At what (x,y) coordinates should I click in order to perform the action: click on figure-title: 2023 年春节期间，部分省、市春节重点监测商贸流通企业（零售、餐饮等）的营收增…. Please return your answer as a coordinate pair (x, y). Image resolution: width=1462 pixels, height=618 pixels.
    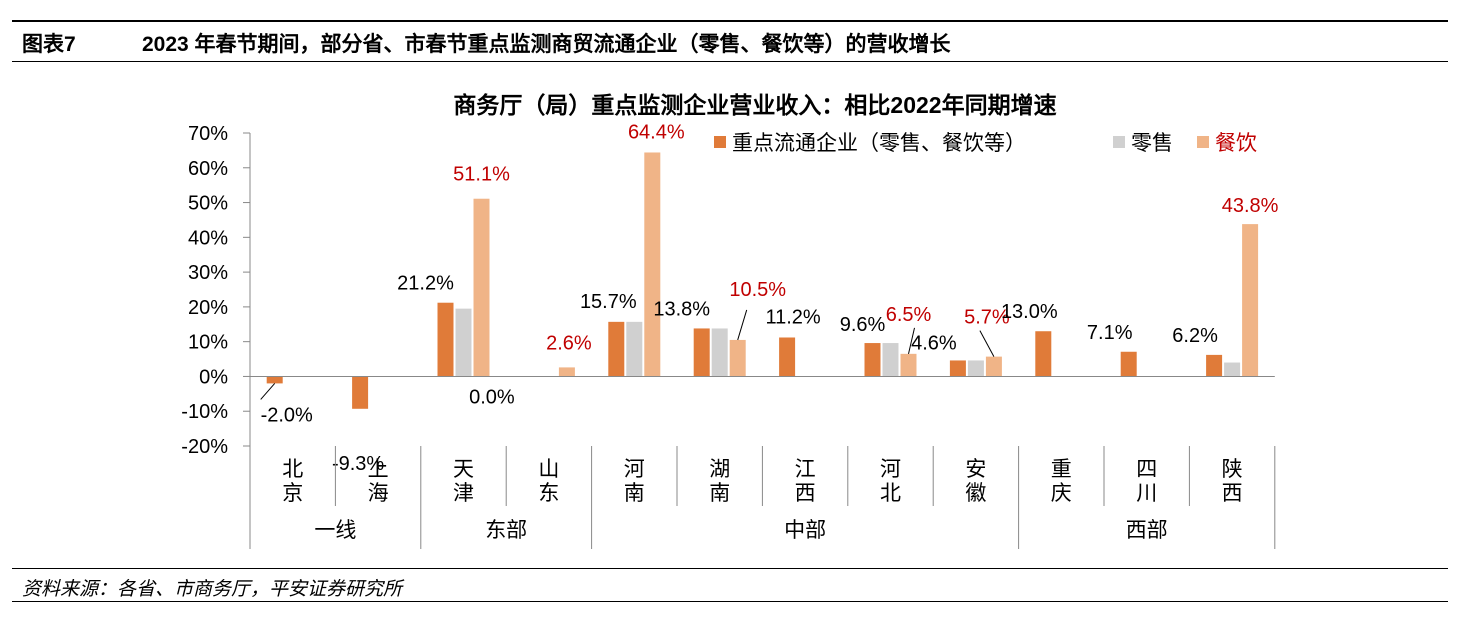
    Looking at the image, I should click on (546, 44).